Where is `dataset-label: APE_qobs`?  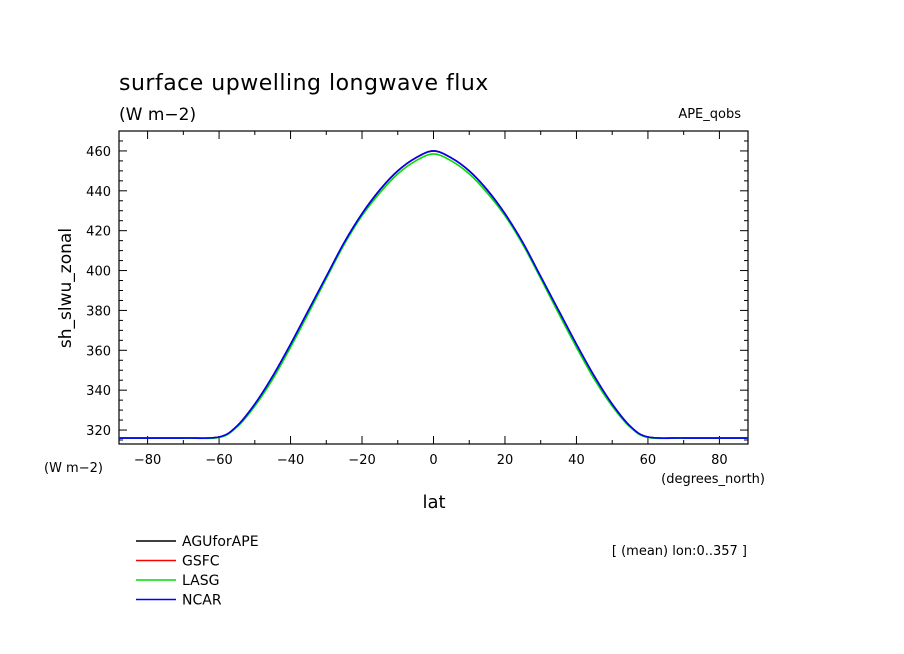 dataset-label: APE_qobs is located at coordinates (709, 114).